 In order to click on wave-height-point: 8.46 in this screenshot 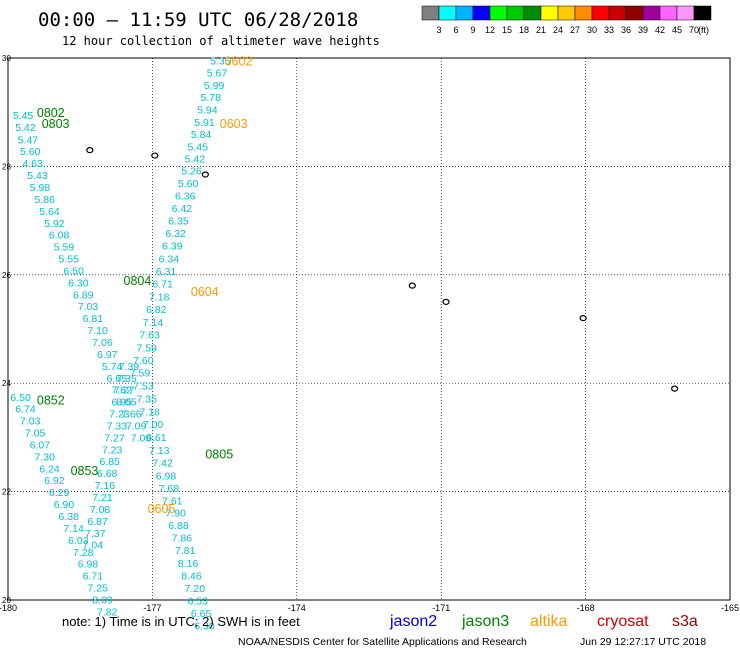, I will do `click(191, 577)`.